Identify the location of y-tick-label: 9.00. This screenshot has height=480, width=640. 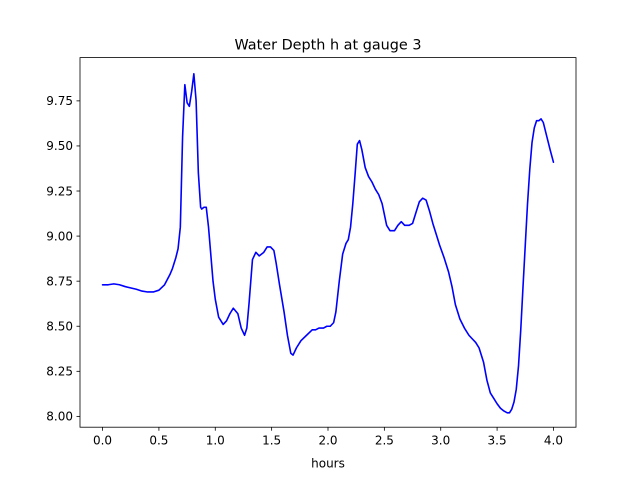
(59, 236).